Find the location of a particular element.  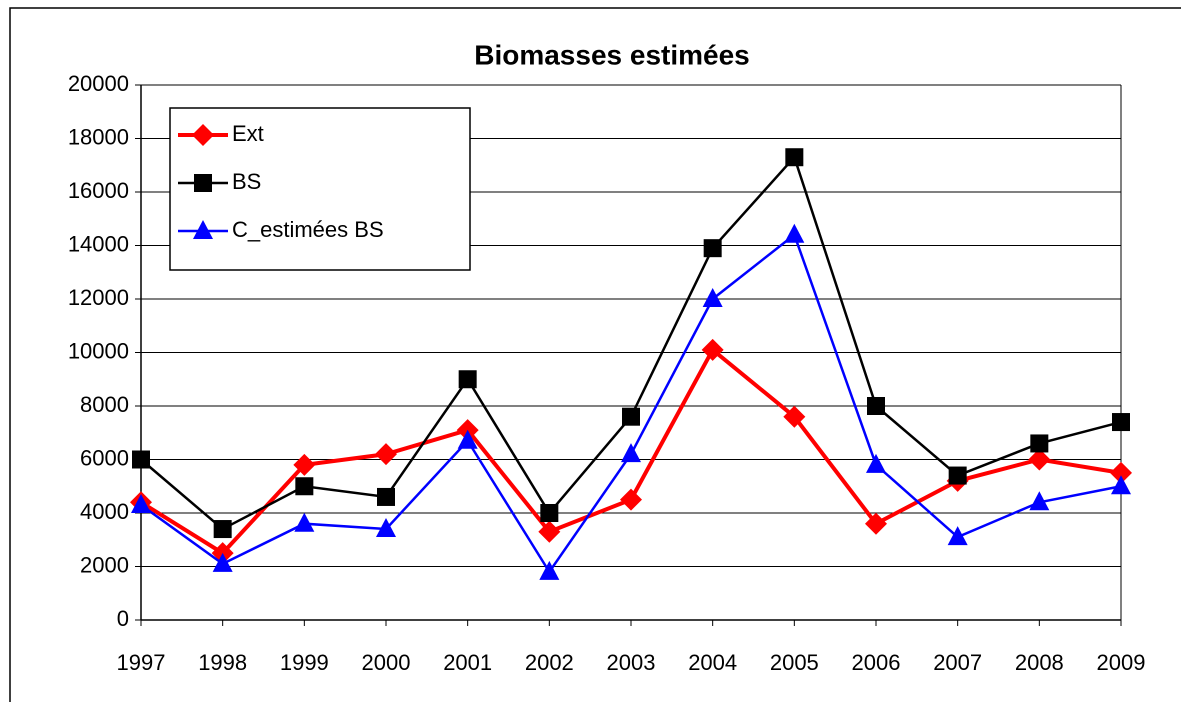

y-tick-label: 10000 is located at coordinates (98, 350).